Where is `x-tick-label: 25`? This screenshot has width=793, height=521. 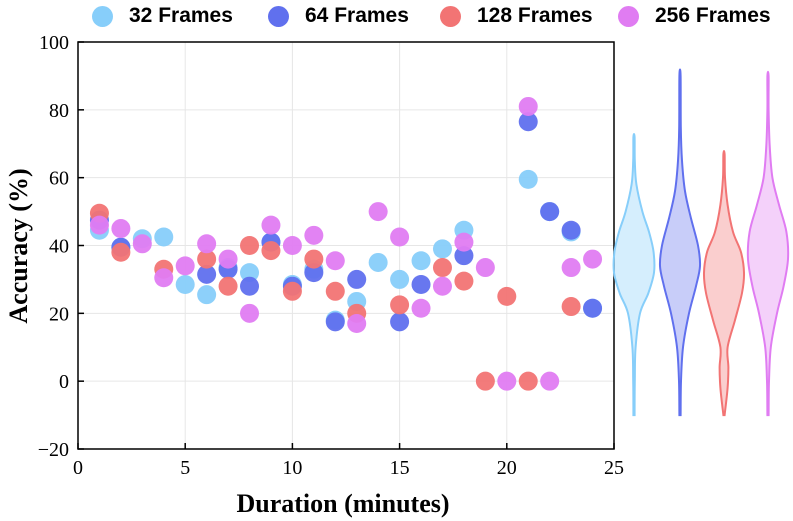 x-tick-label: 25 is located at coordinates (614, 468).